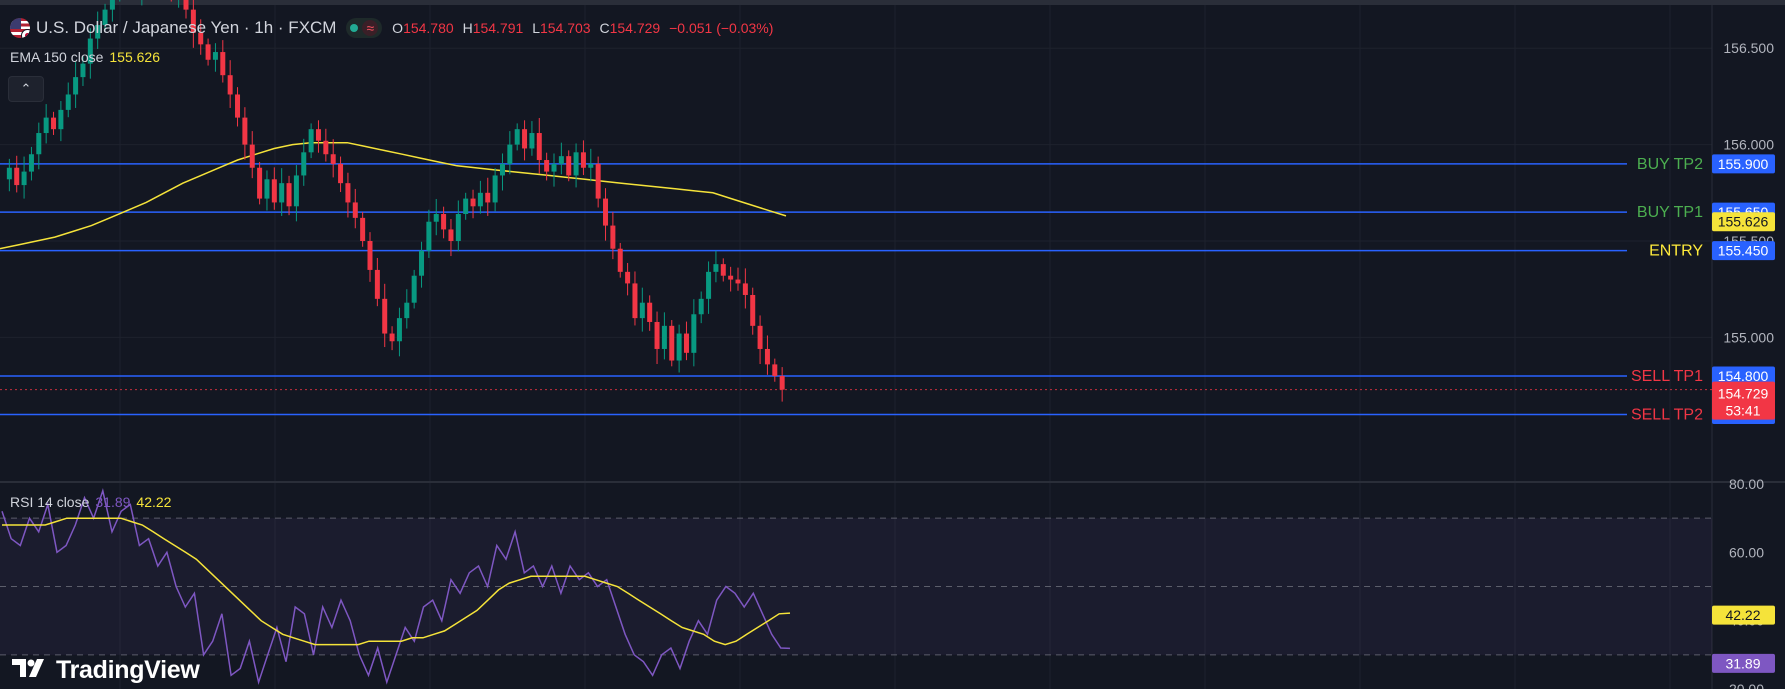 This screenshot has width=1785, height=689. What do you see at coordinates (370, 28) in the screenshot?
I see `wave-icon: ≈` at bounding box center [370, 28].